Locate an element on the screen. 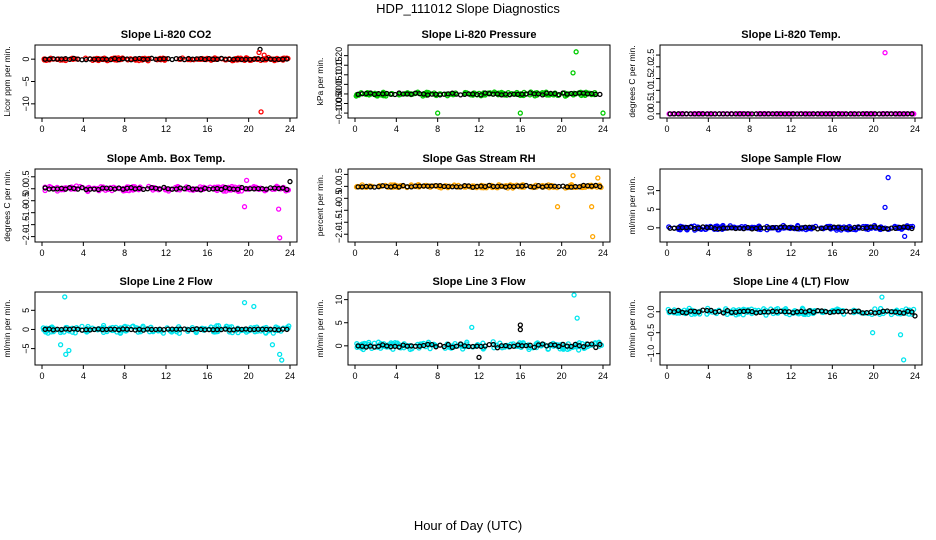 The width and height of the screenshot is (936, 540). y-tick-label: −10 is located at coordinates (26, 103).